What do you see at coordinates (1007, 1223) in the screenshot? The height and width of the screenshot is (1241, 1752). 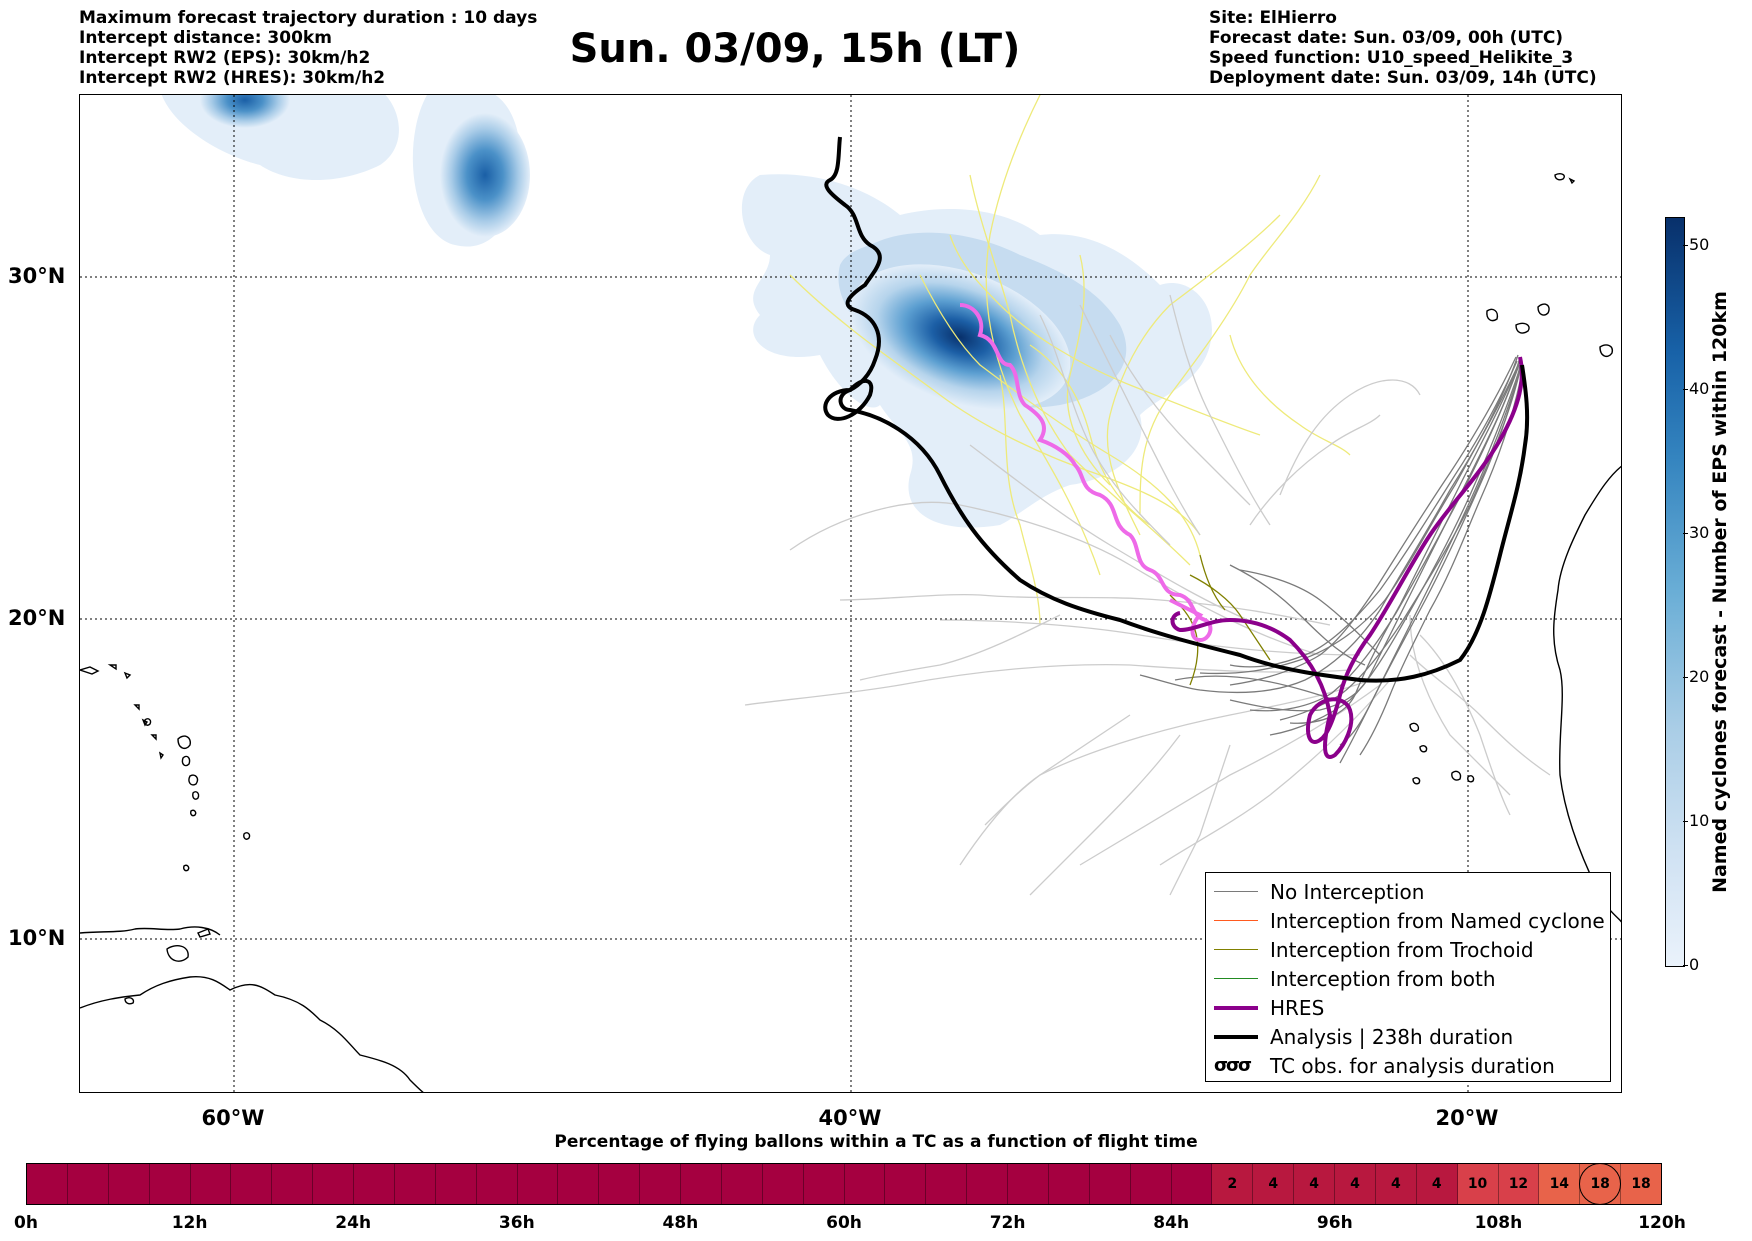 I see `timebar-tick-label: 72h` at bounding box center [1007, 1223].